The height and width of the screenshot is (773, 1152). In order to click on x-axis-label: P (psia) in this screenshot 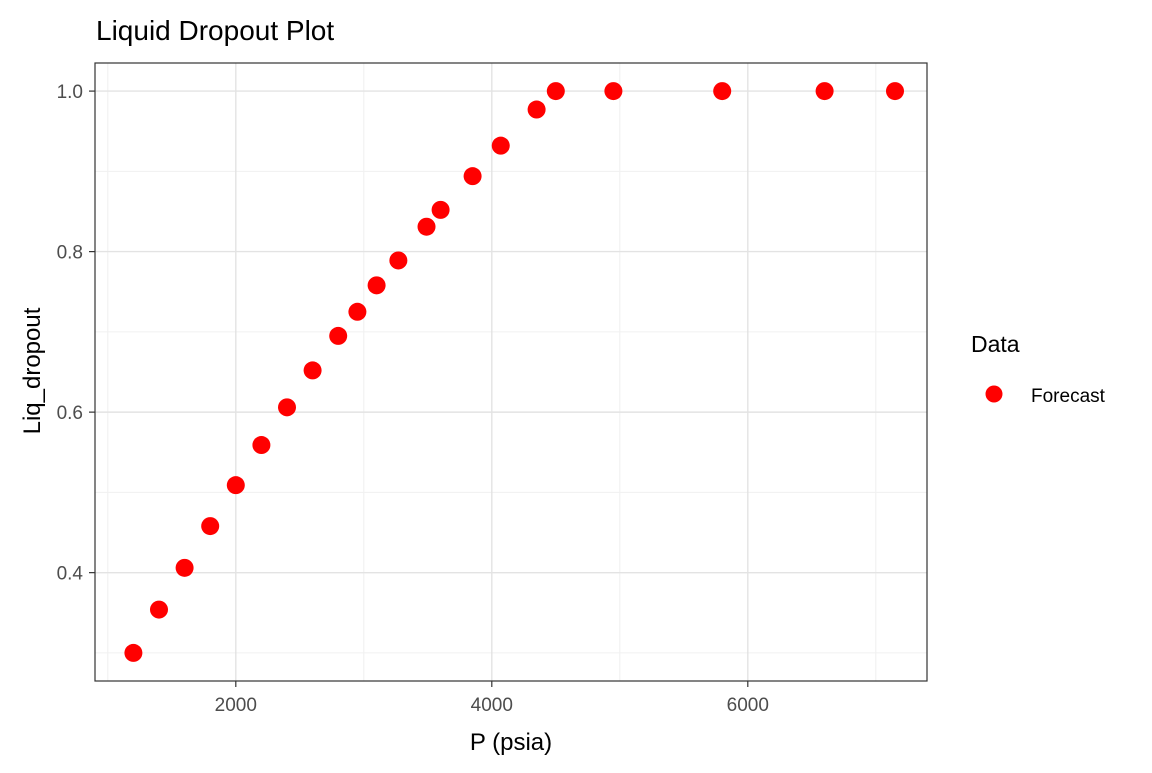, I will do `click(511, 742)`.